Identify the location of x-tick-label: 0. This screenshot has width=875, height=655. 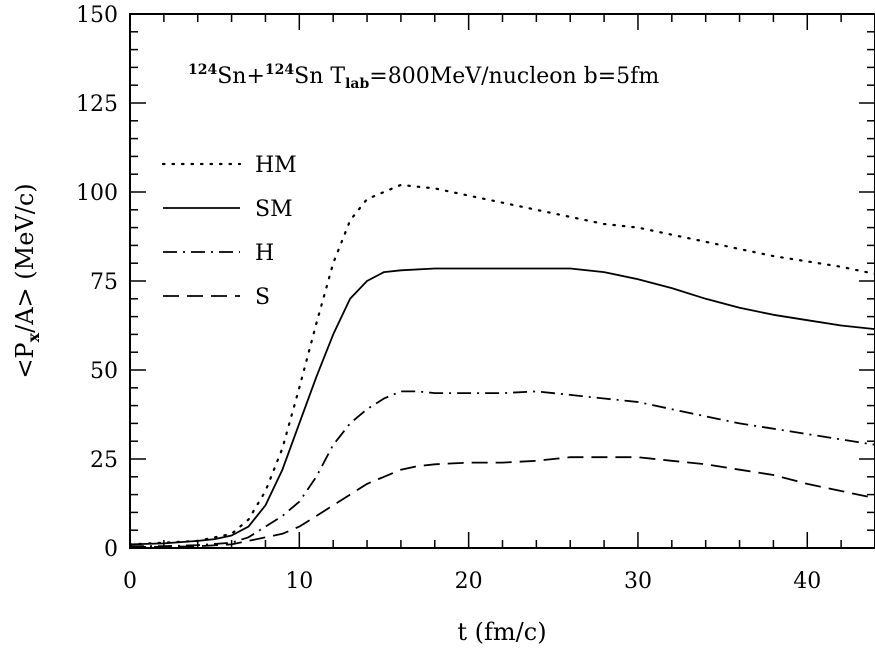
(130, 581).